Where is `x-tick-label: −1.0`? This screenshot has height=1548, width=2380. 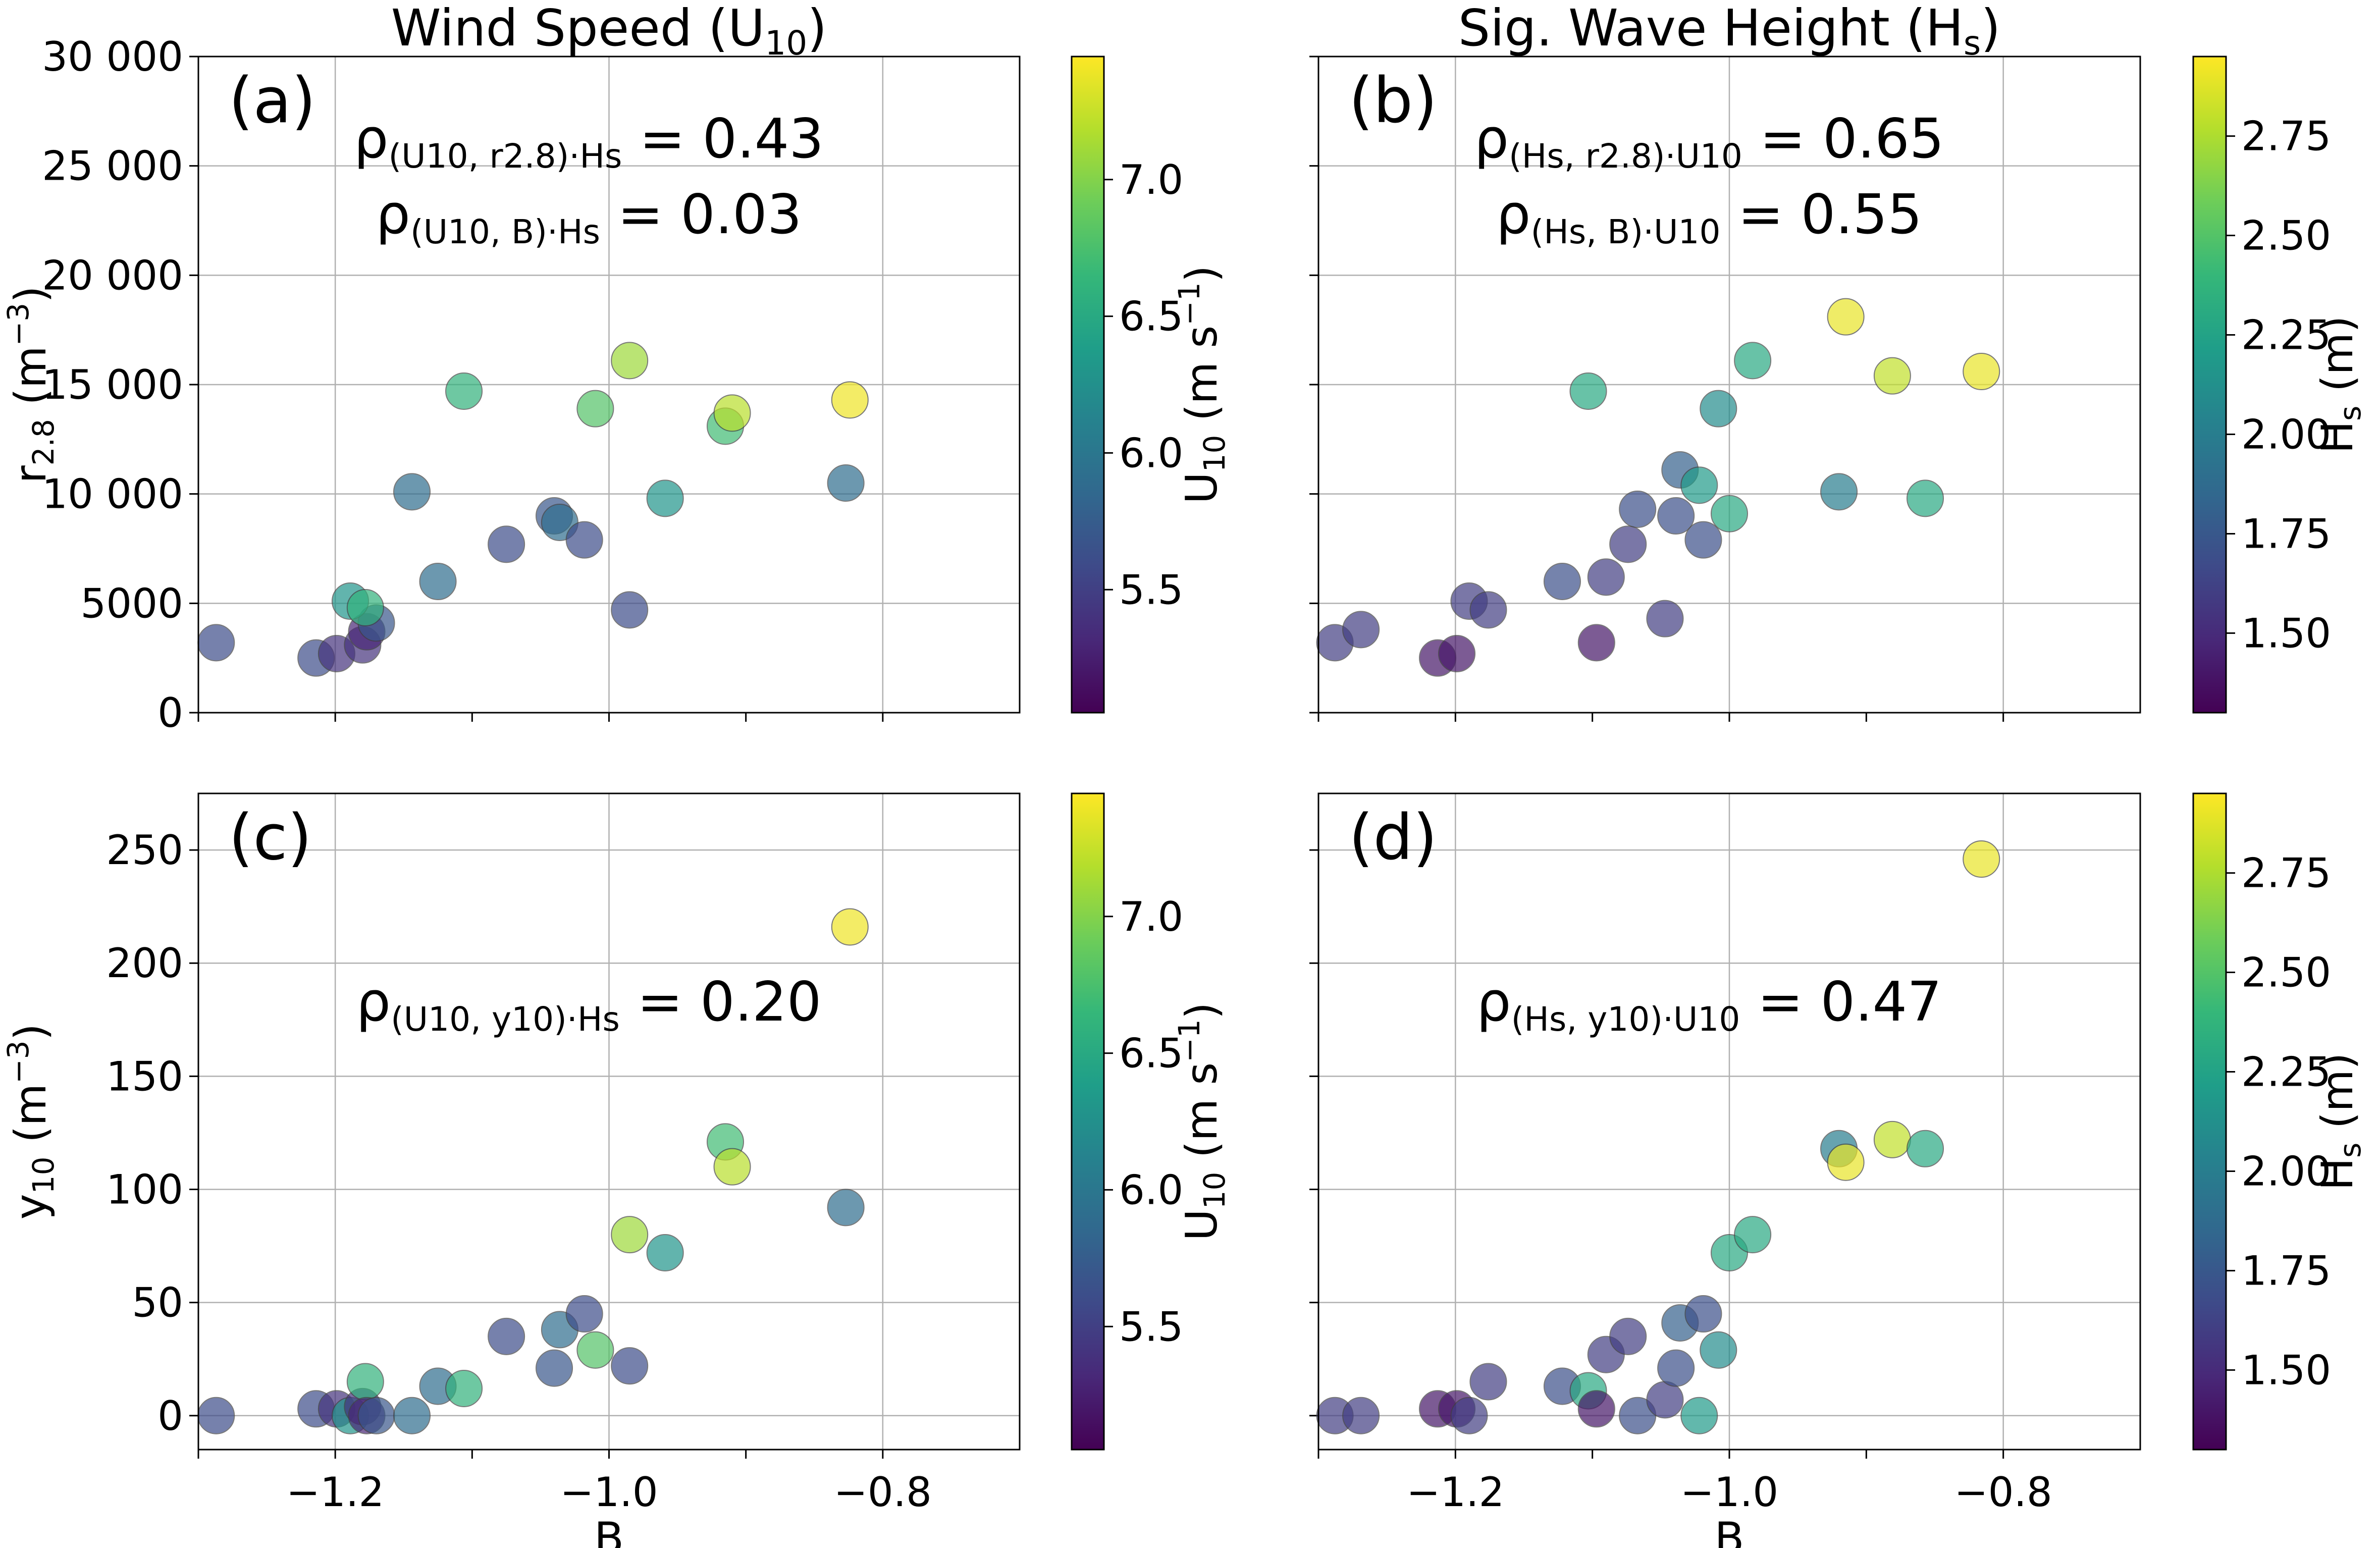 x-tick-label: −1.0 is located at coordinates (609, 1492).